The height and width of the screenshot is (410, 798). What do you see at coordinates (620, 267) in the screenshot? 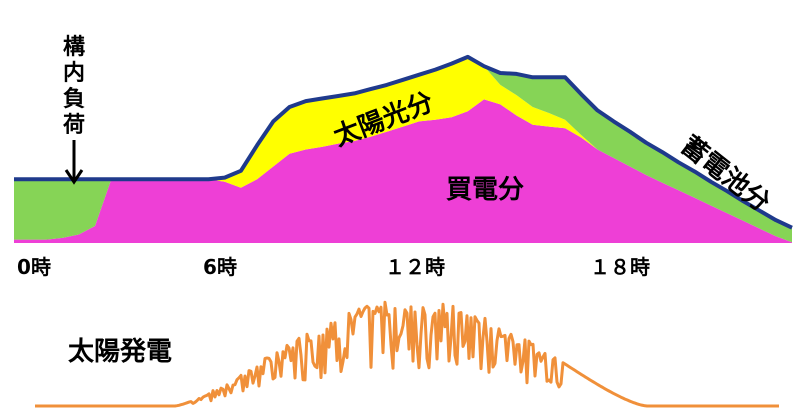
I see `x-tick-label: １８時` at bounding box center [620, 267].